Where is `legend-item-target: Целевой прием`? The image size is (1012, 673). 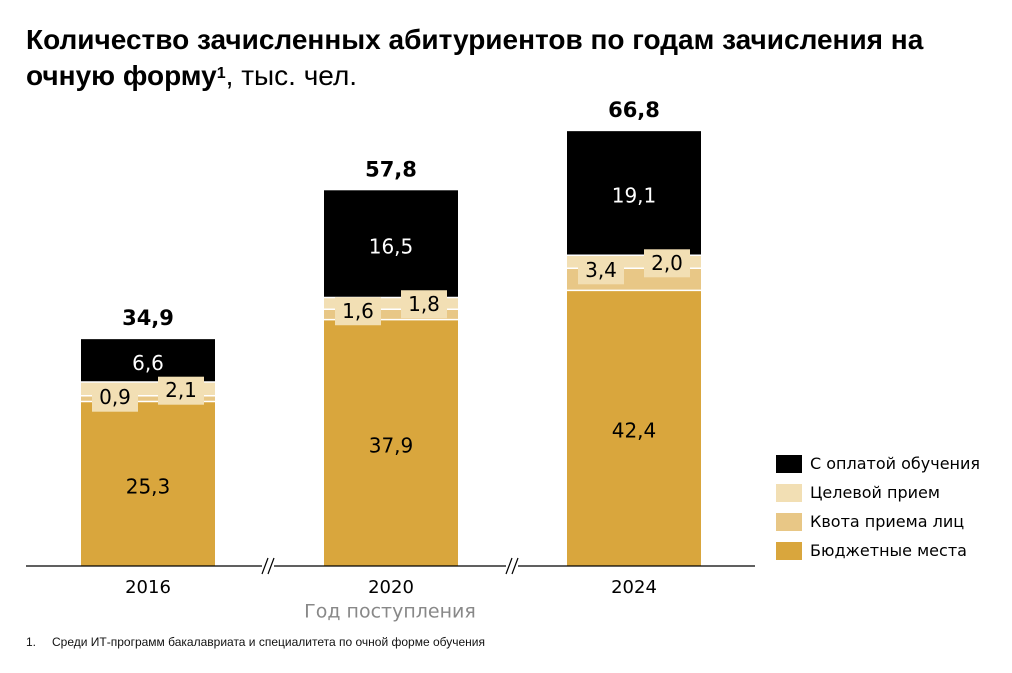 legend-item-target: Целевой прием is located at coordinates (878, 492).